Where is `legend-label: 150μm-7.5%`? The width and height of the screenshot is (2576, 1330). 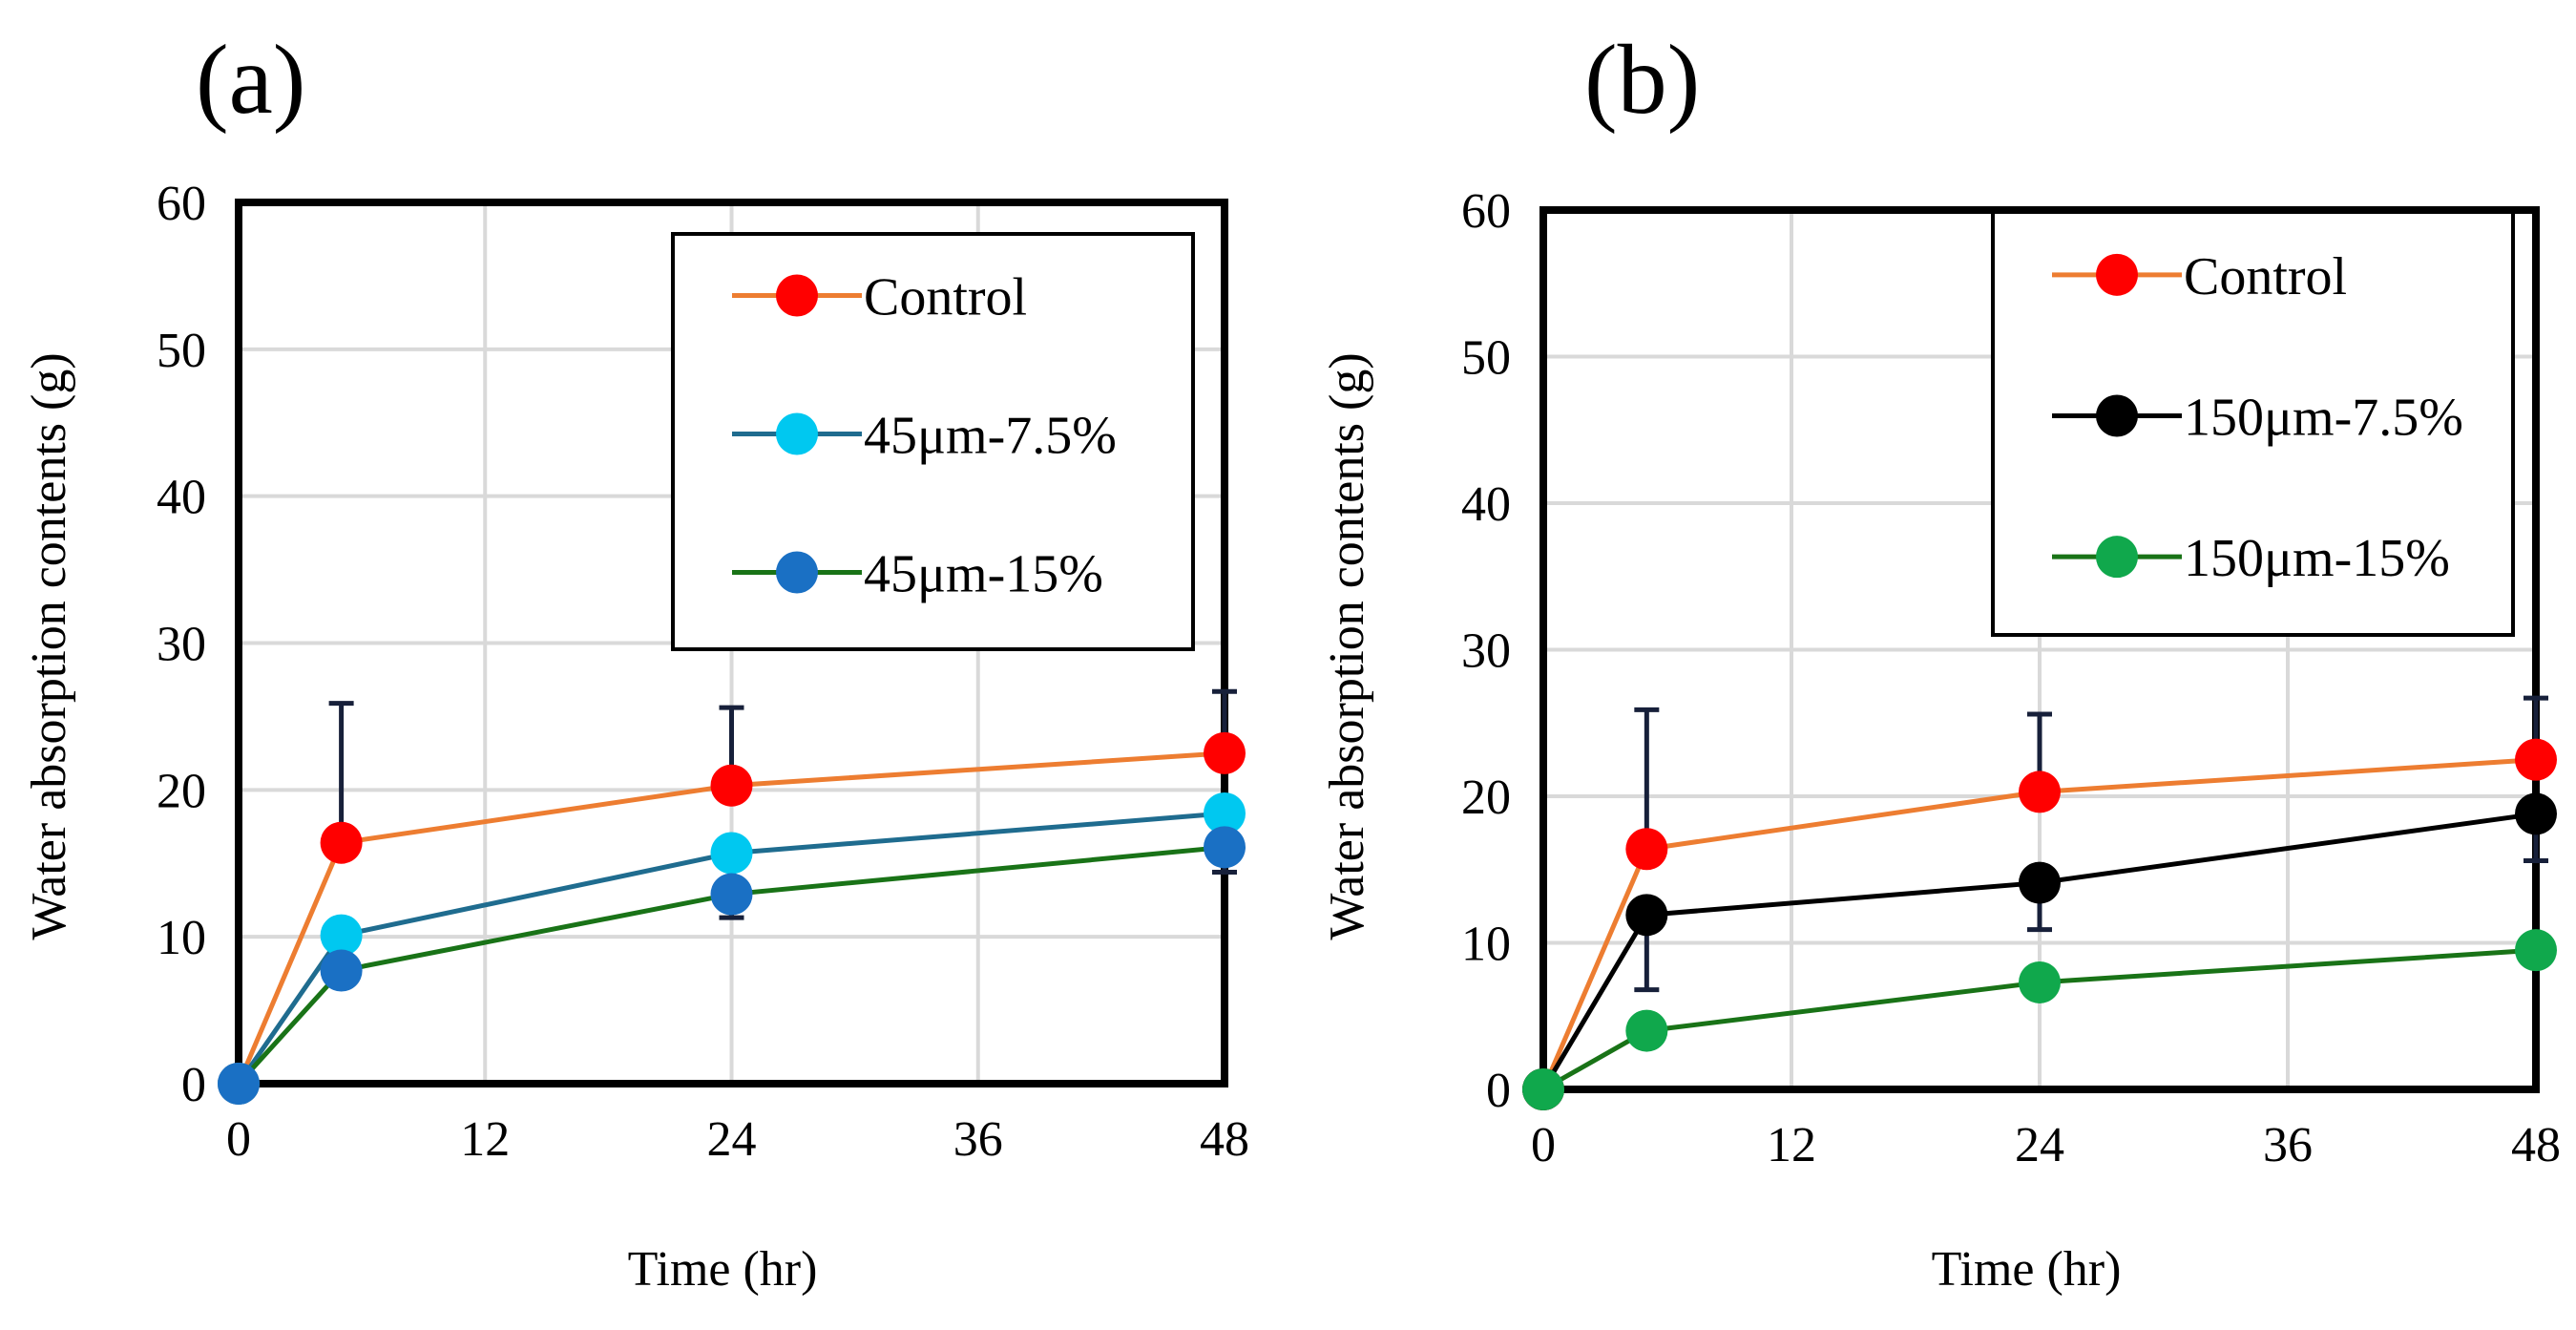
legend-label: 150μm-7.5% is located at coordinates (2323, 418).